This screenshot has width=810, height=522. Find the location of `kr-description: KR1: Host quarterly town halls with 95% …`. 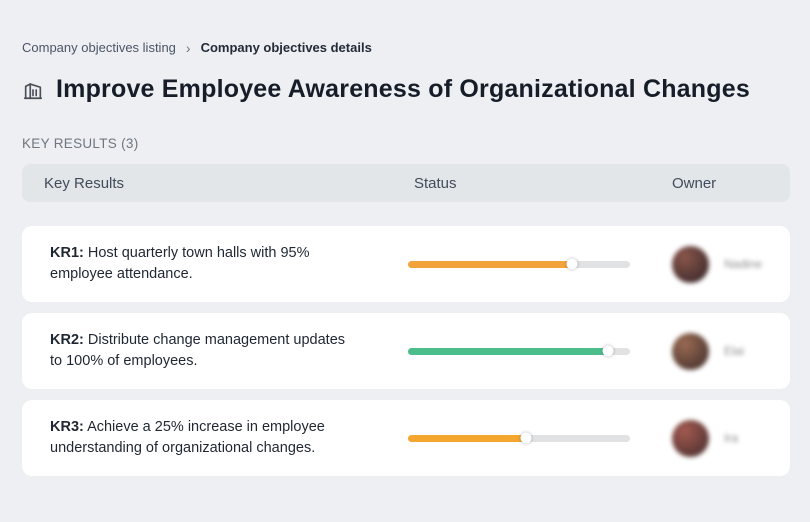

kr-description: KR1: Host quarterly town halls with 95% … is located at coordinates (202, 264).